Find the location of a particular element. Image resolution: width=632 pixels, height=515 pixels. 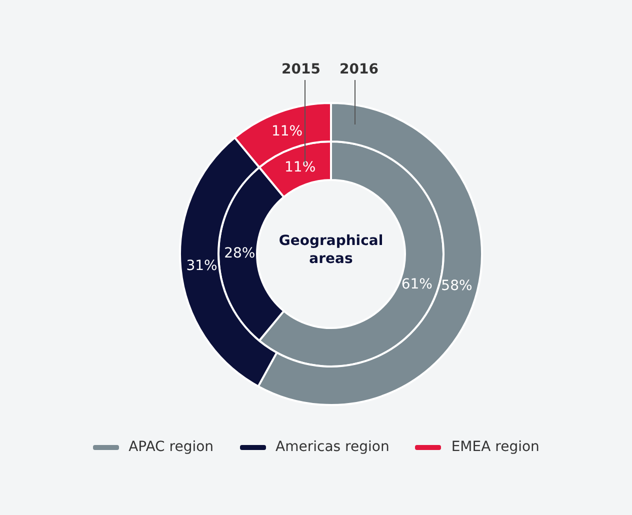

legend-label: EMEA region is located at coordinates (495, 447).